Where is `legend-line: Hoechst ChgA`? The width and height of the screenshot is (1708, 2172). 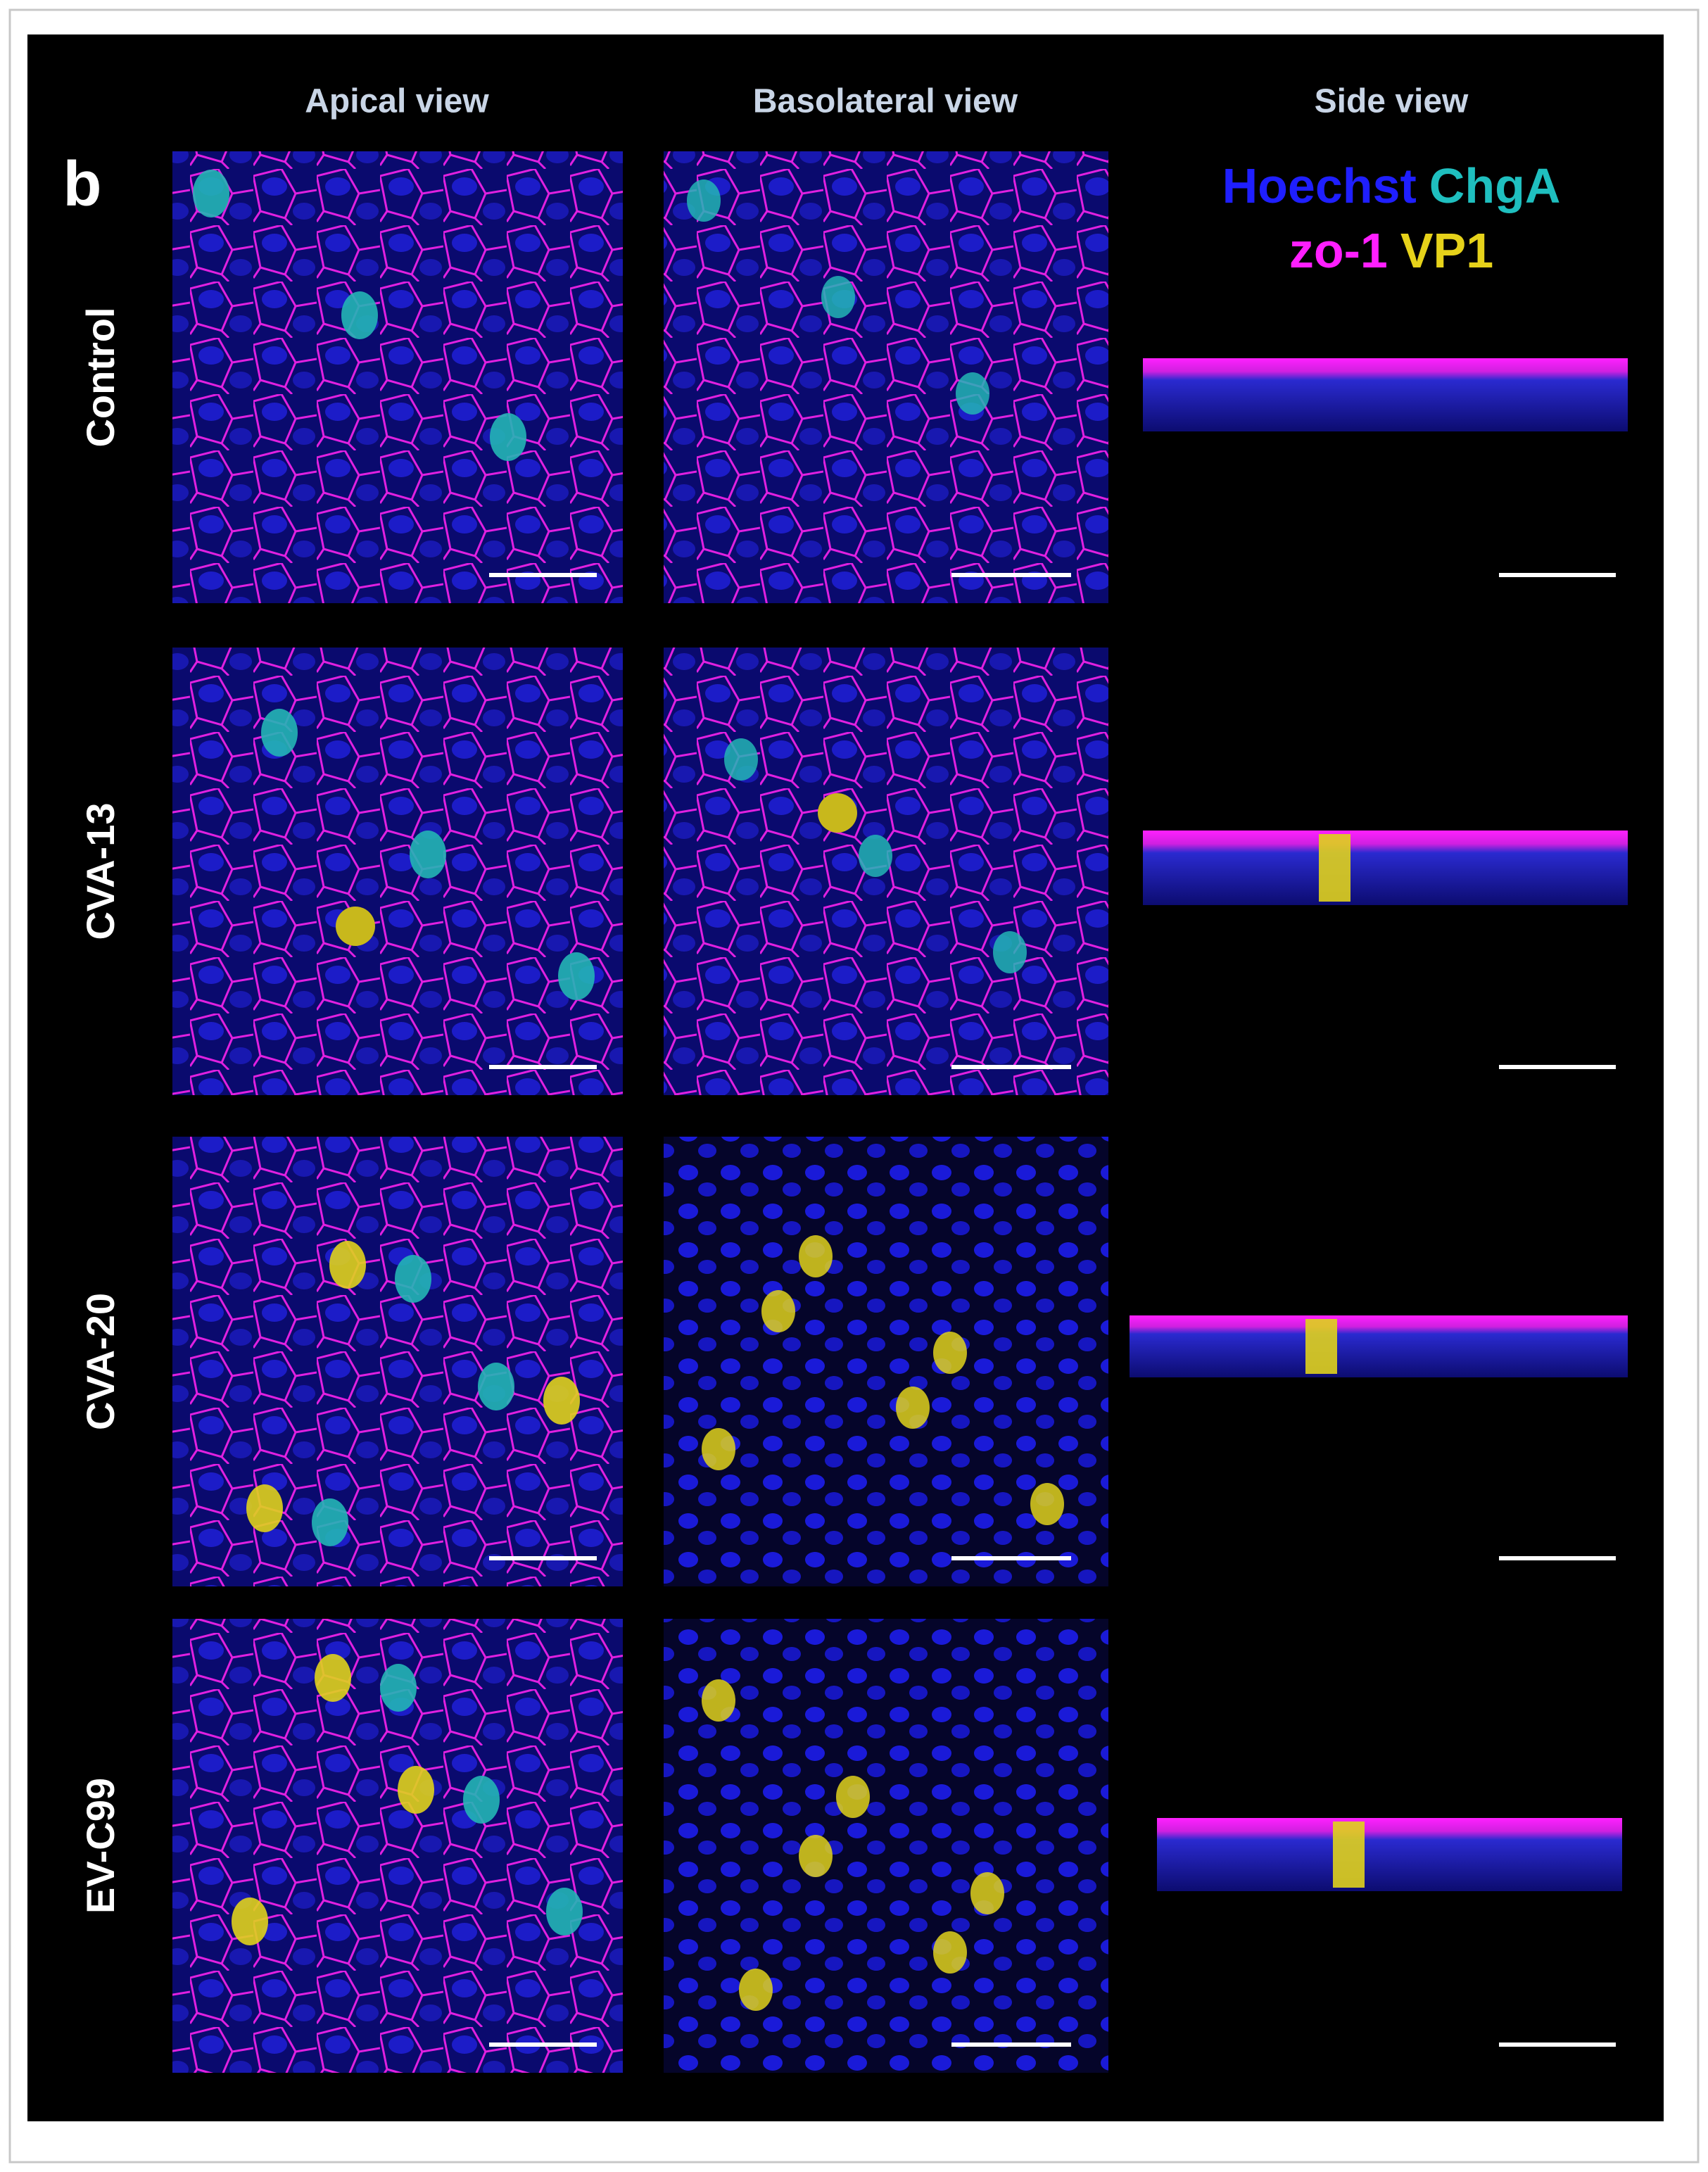 legend-line: Hoechst ChgA is located at coordinates (1391, 186).